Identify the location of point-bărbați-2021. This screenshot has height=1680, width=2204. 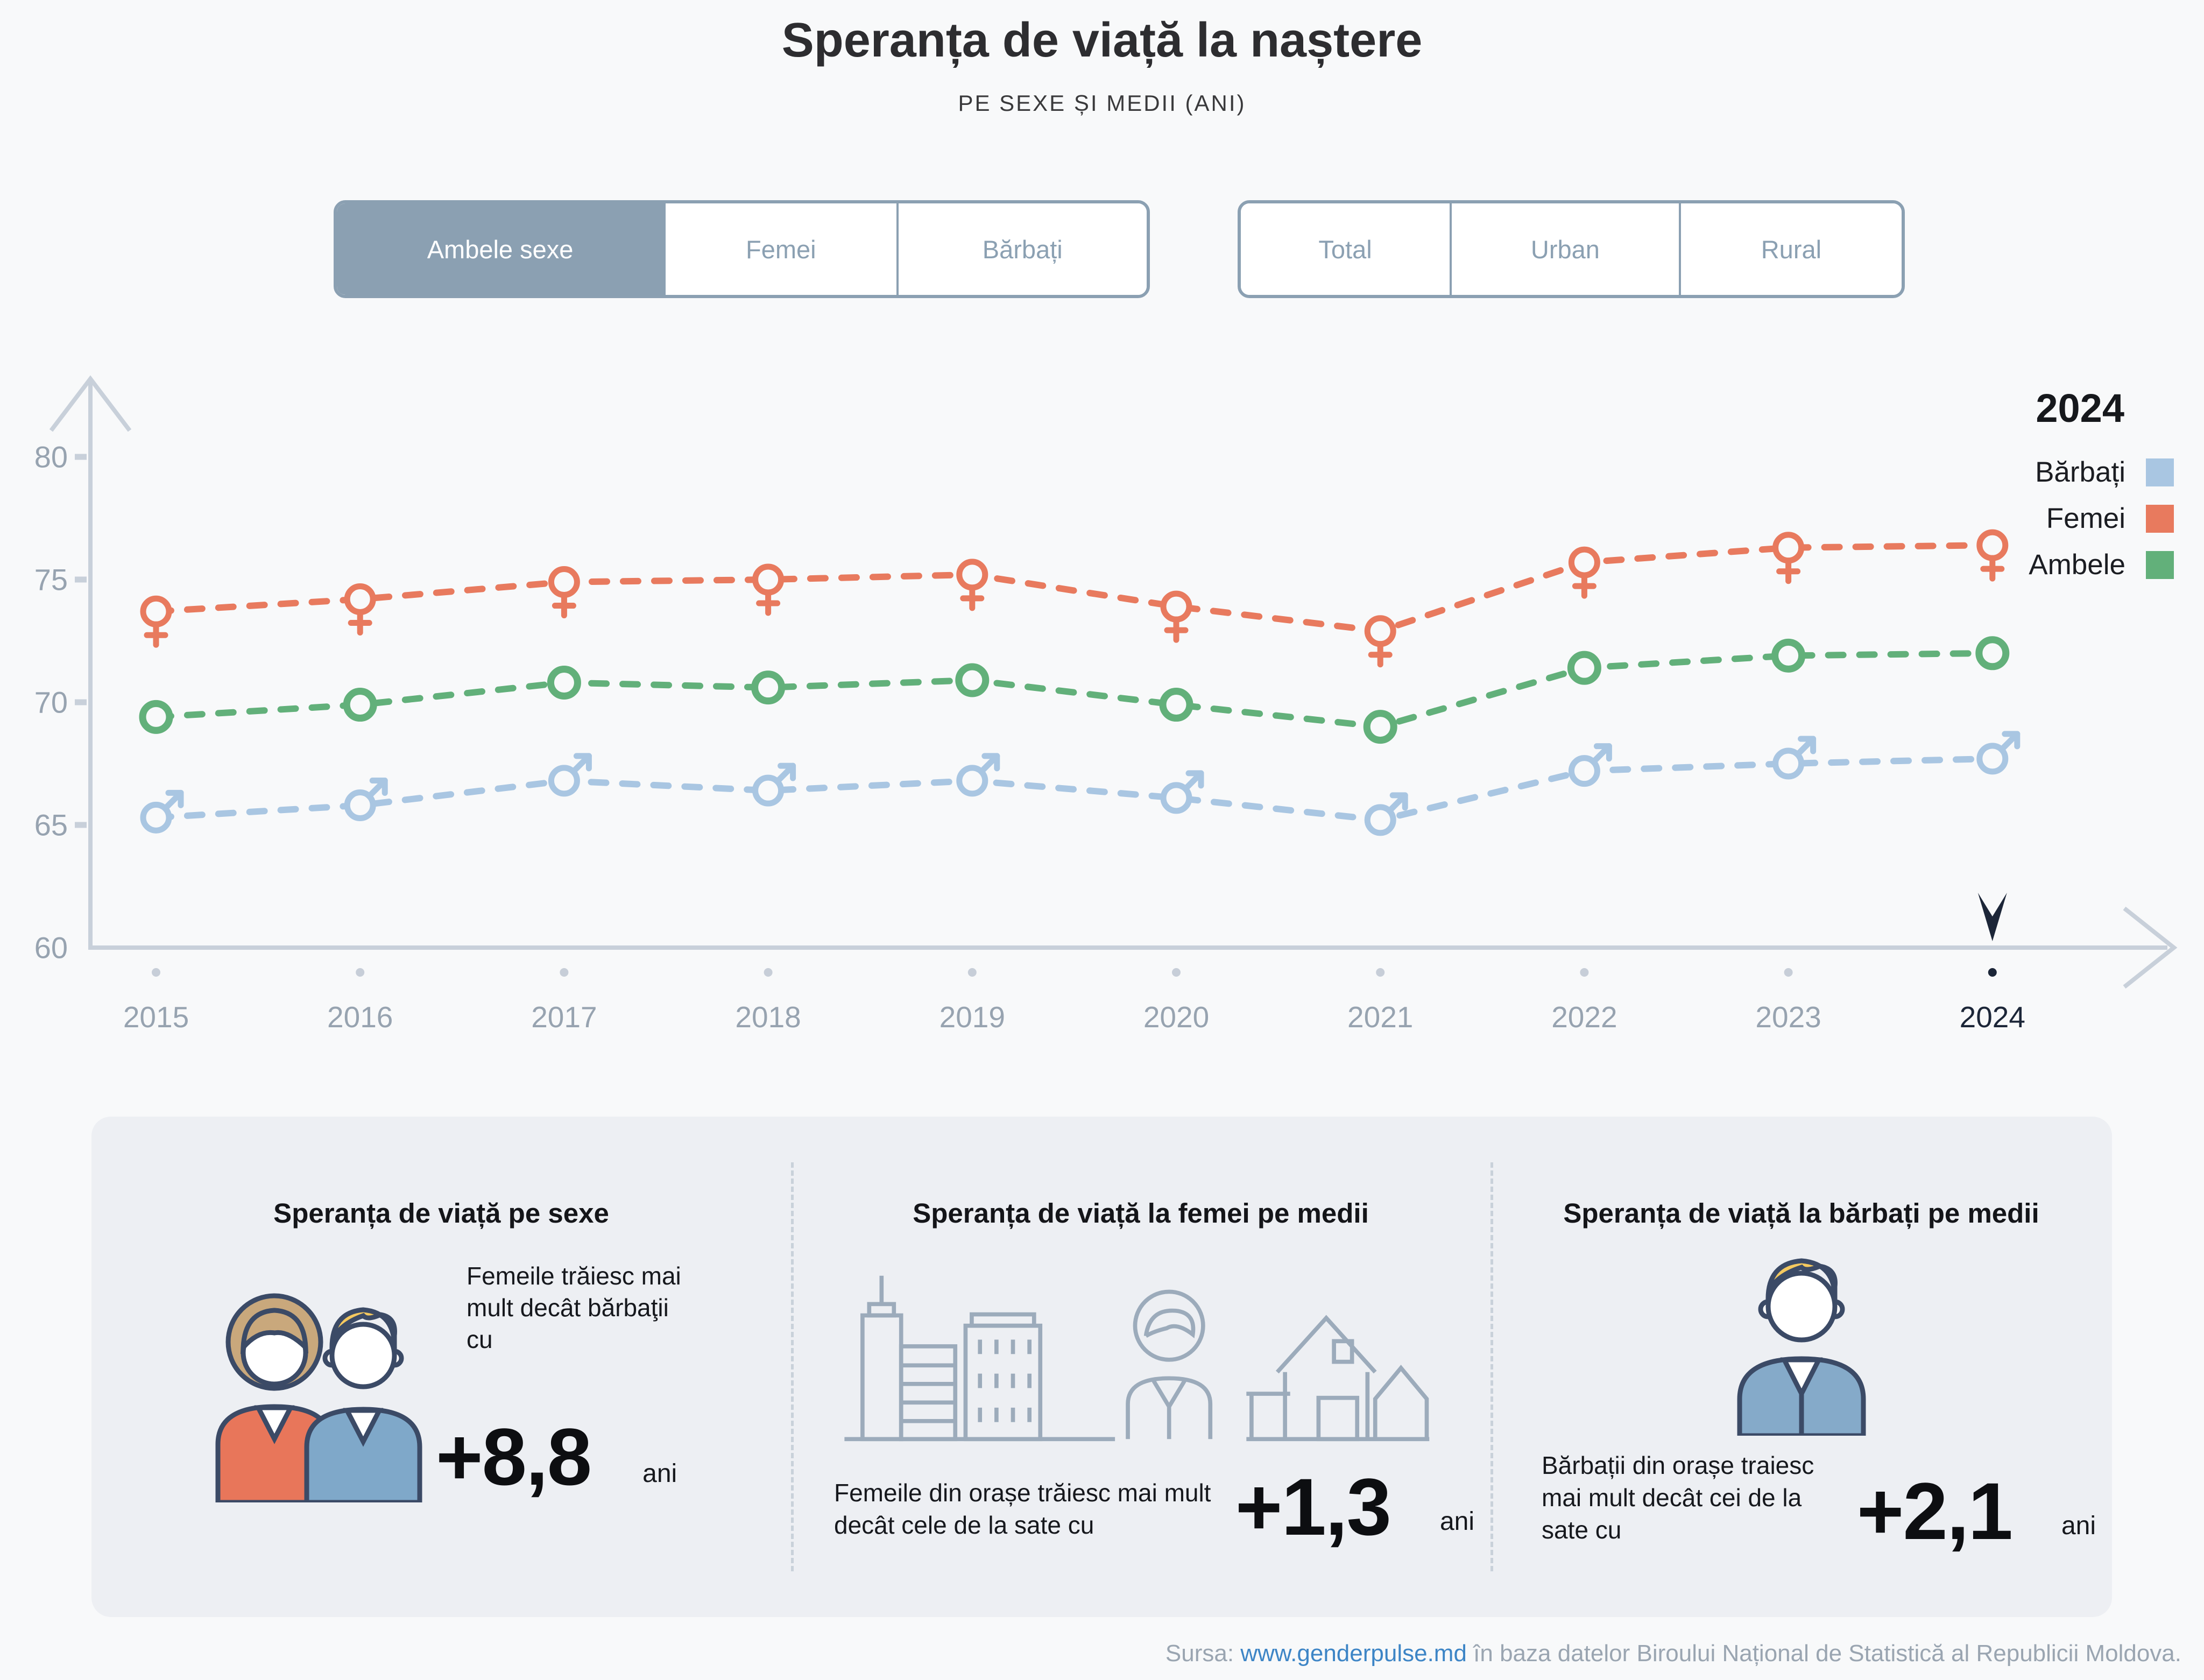
(1386, 814).